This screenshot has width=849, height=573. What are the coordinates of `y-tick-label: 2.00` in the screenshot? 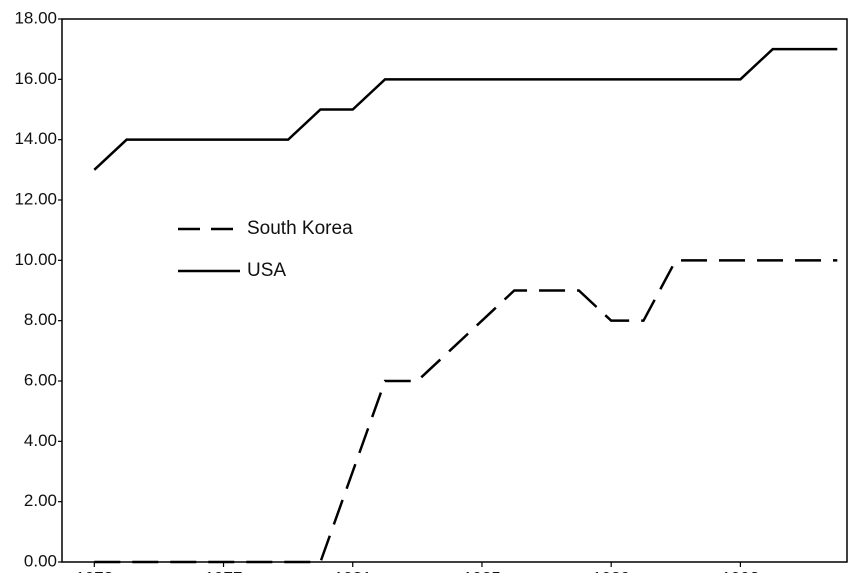 It's located at (40, 500).